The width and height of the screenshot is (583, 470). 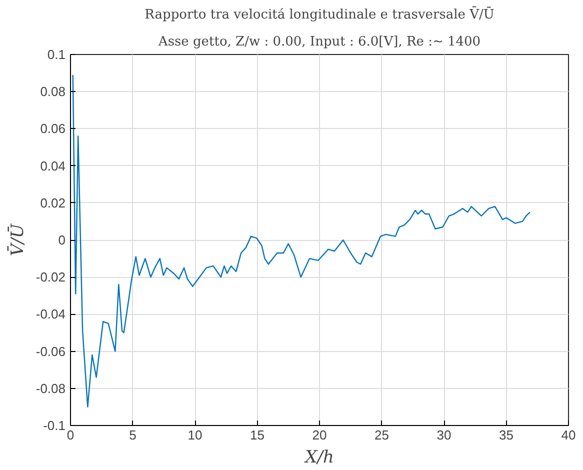 I want to click on x-tick-label: 30, so click(x=444, y=435).